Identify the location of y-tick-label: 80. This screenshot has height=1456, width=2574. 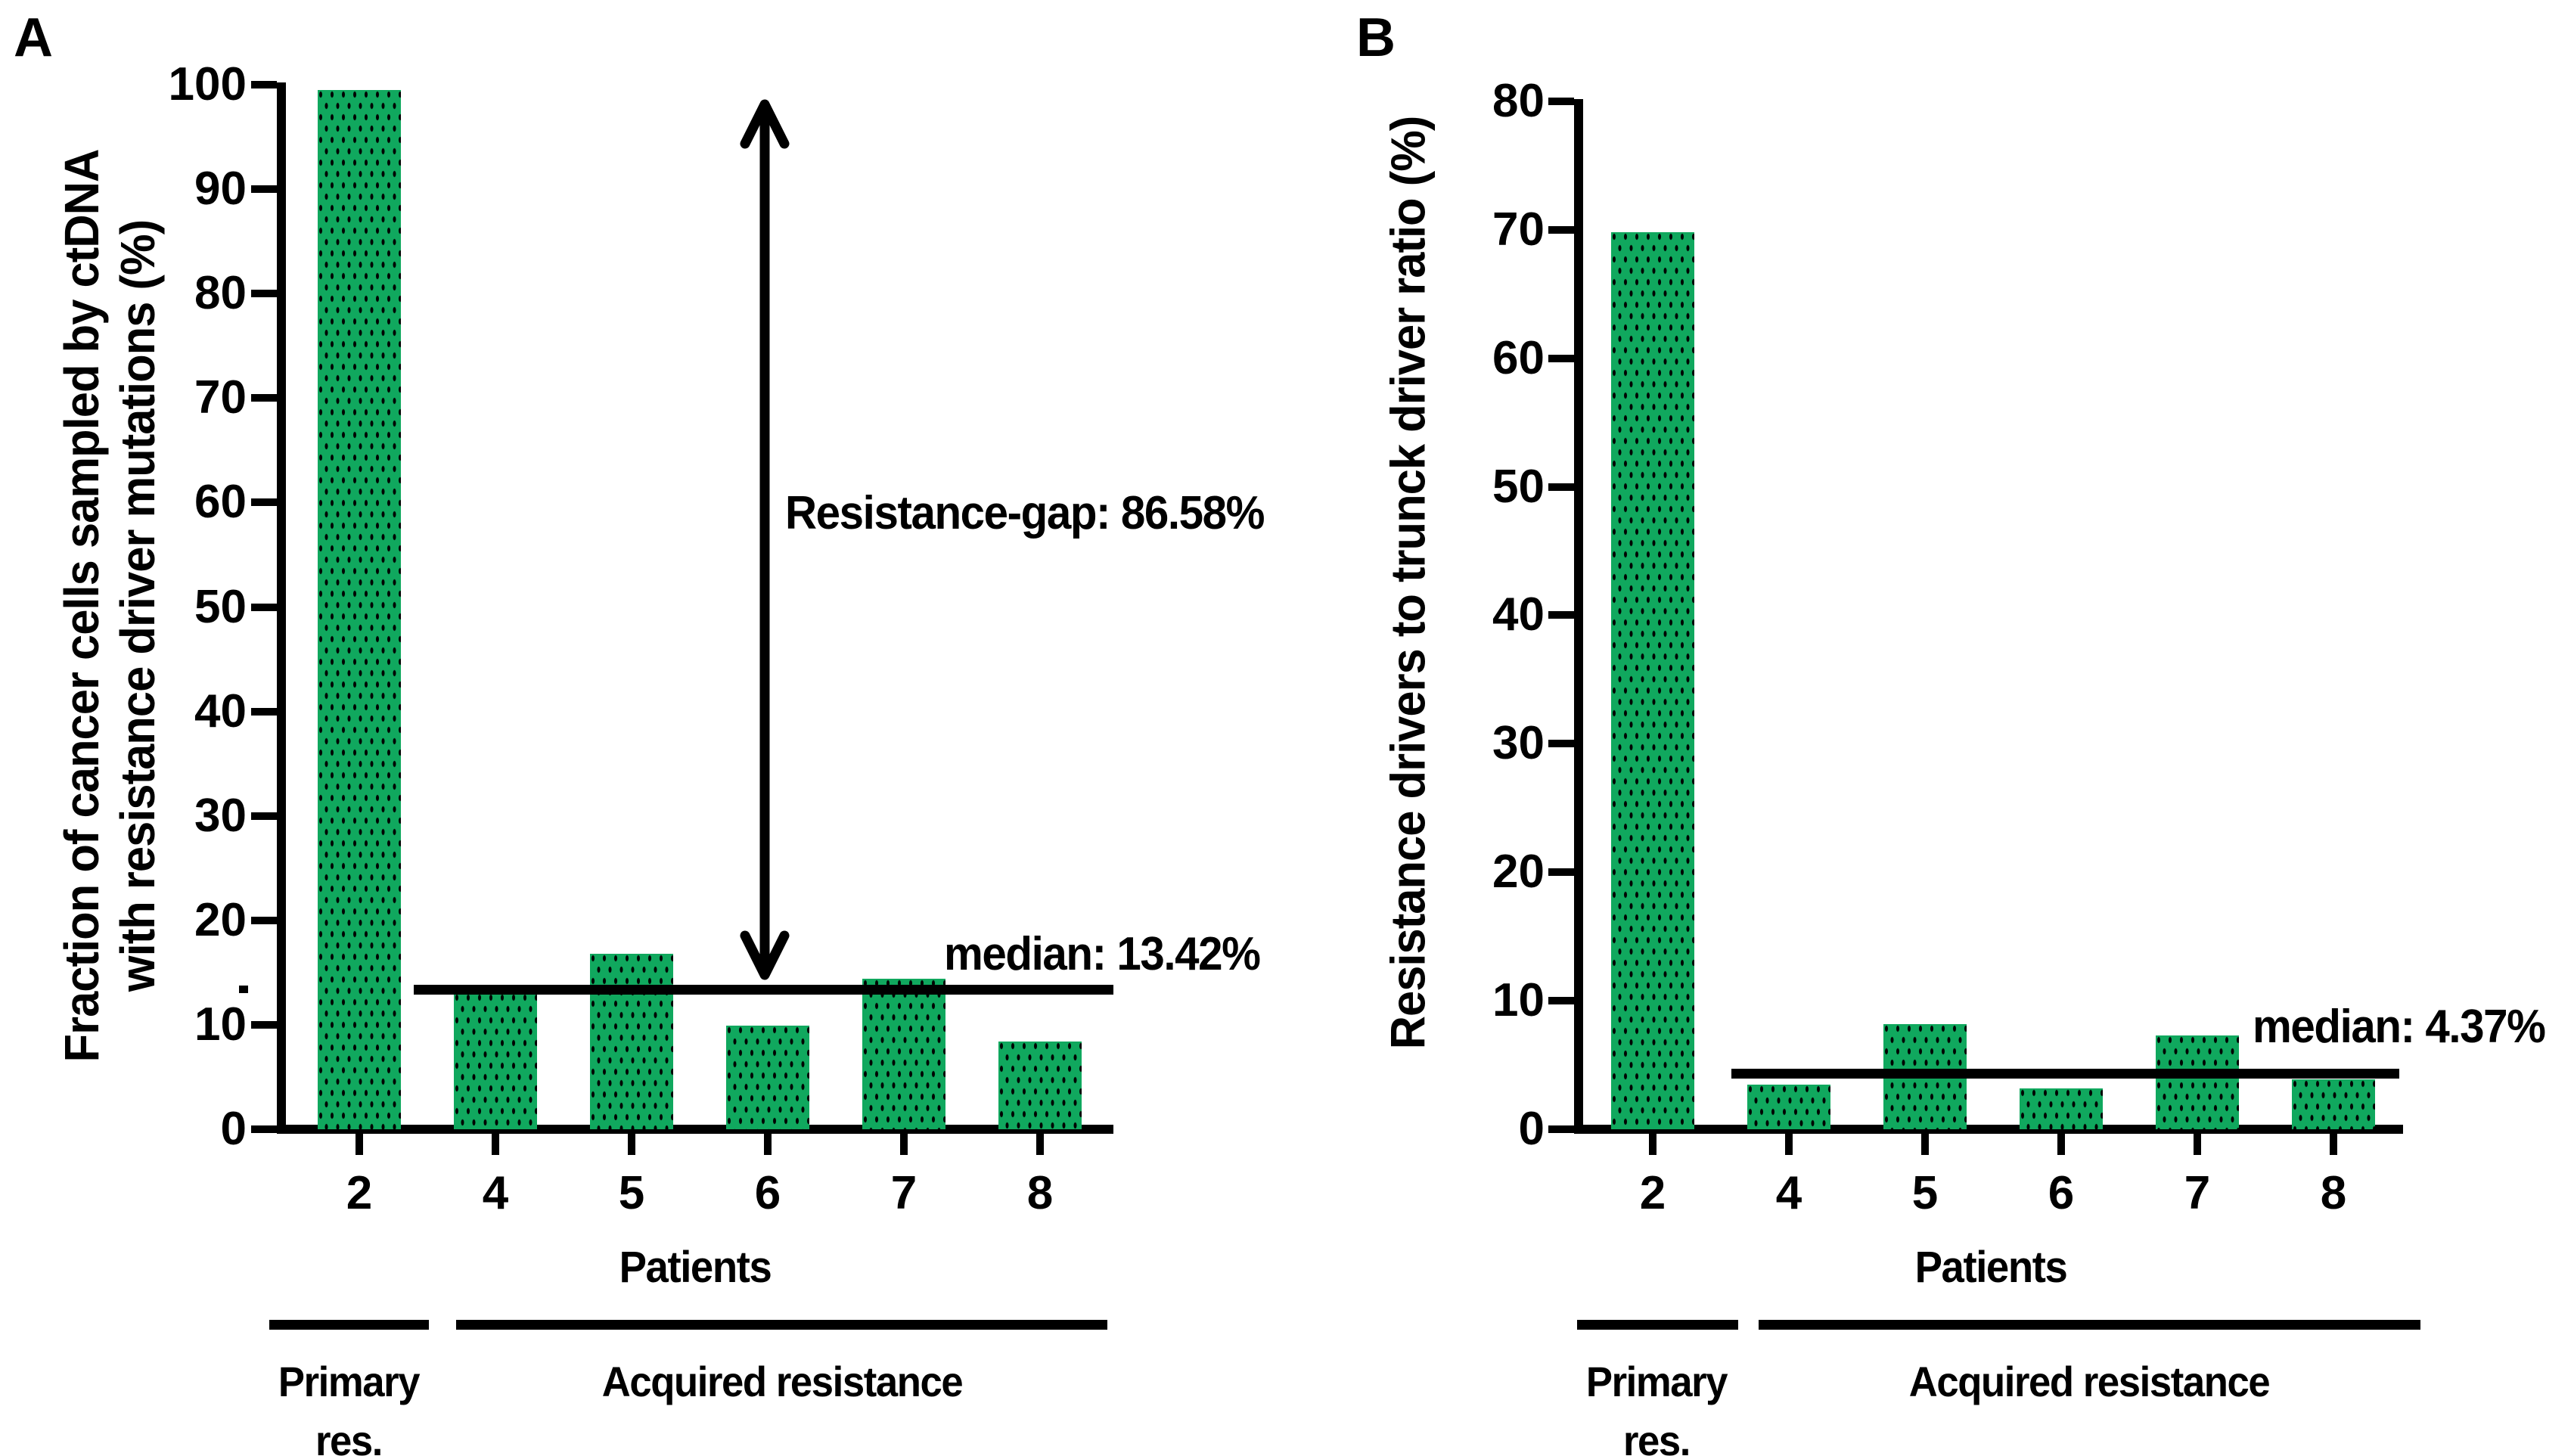
(1518, 100).